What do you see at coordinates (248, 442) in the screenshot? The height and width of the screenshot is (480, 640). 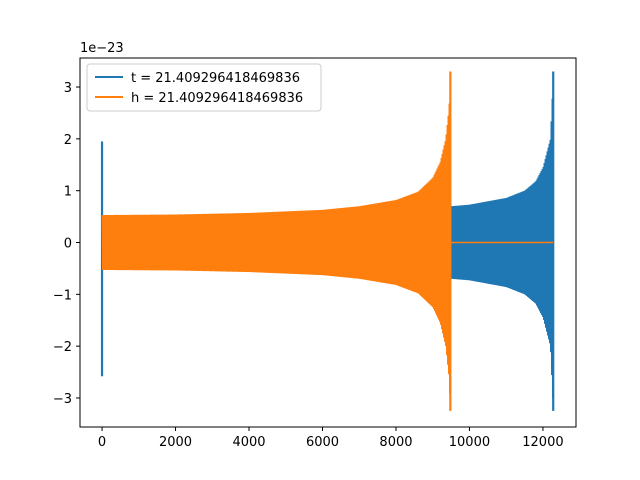 I see `x-tick-label: 4000` at bounding box center [248, 442].